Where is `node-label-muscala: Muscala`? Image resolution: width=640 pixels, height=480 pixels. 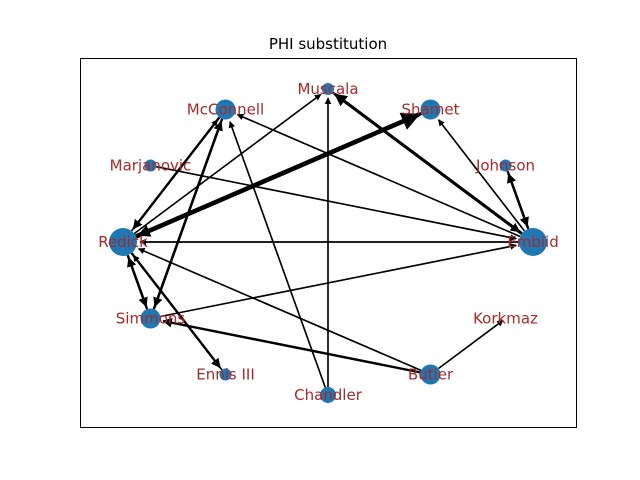
node-label-muscala: Muscala is located at coordinates (327, 89).